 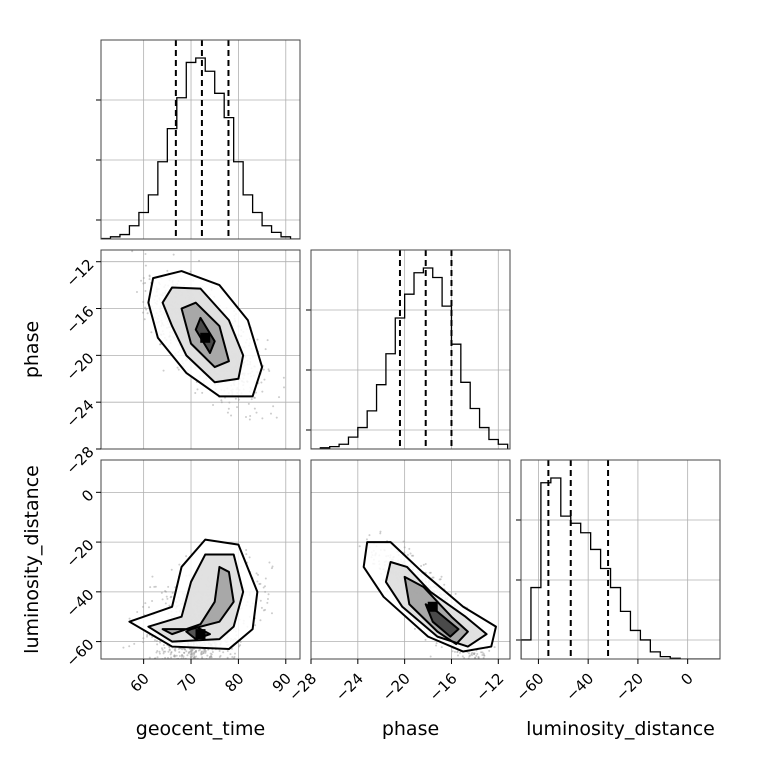 What do you see at coordinates (349, 686) in the screenshot?
I see `xtick-label-phase: −24` at bounding box center [349, 686].